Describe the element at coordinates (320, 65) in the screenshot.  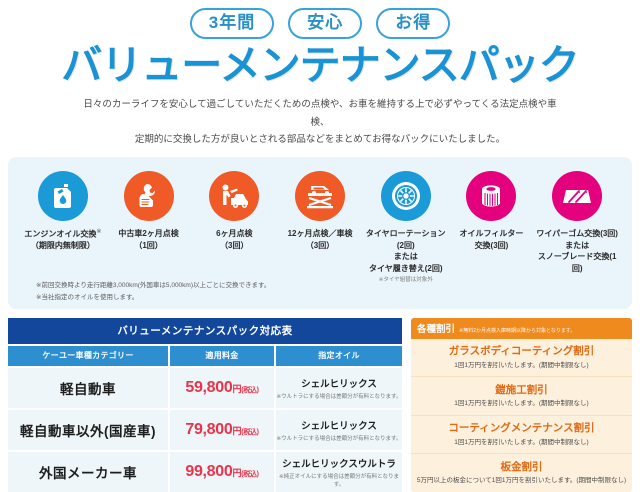
I see `page-title: バリューメンテナンスパック` at that location.